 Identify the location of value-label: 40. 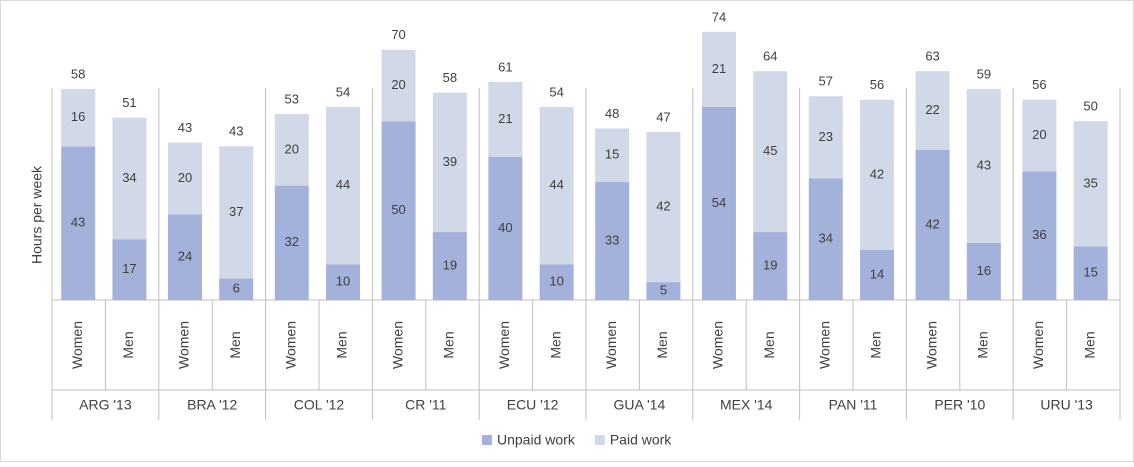
(505, 227).